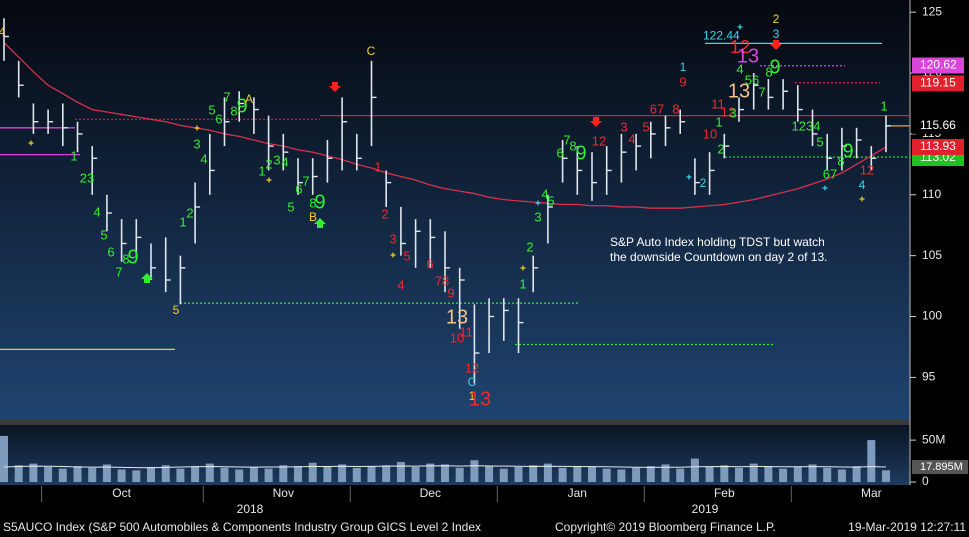  I want to click on level-label: 122.44, so click(721, 36).